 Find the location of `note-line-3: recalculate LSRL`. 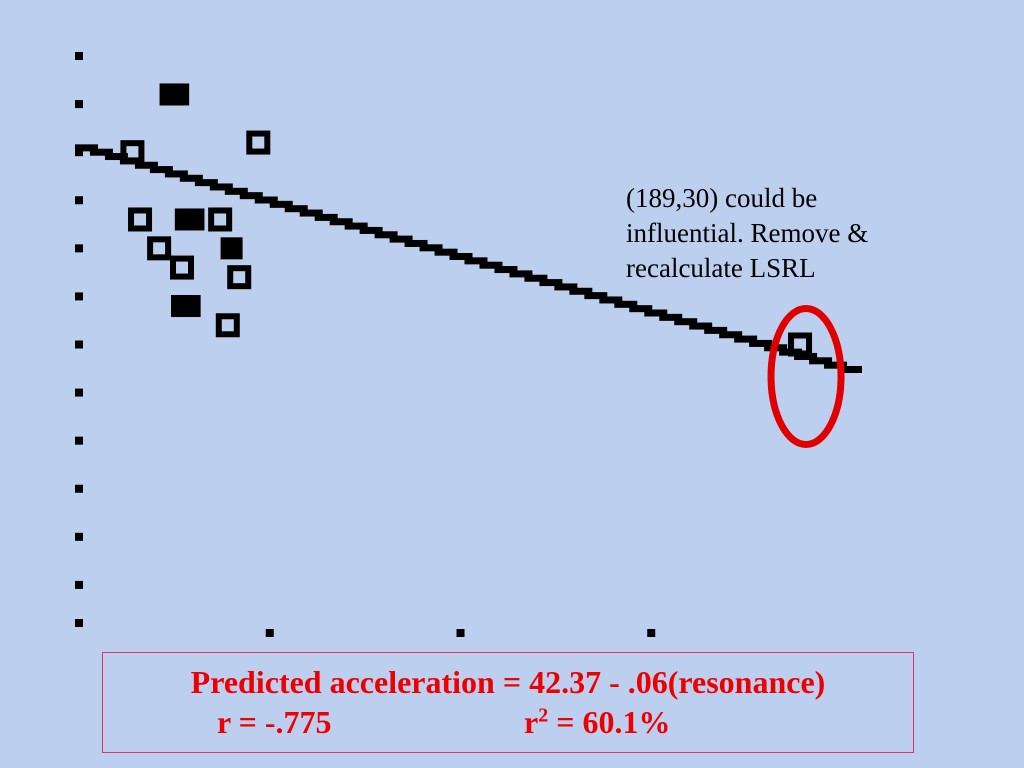

note-line-3: recalculate LSRL is located at coordinates (721, 268).